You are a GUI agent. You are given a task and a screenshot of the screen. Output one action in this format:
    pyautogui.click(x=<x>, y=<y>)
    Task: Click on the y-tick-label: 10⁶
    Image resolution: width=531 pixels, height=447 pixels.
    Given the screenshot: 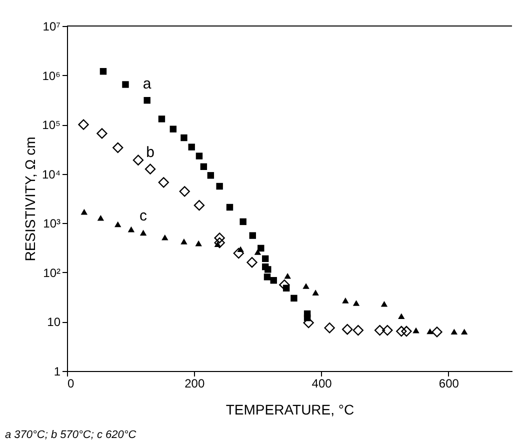 What is the action you would take?
    pyautogui.click(x=51, y=75)
    